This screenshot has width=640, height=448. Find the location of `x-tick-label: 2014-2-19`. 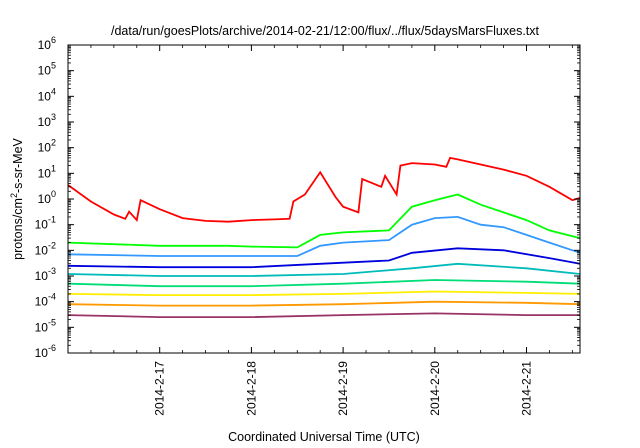

x-tick-label: 2014-2-19 is located at coordinates (343, 388).